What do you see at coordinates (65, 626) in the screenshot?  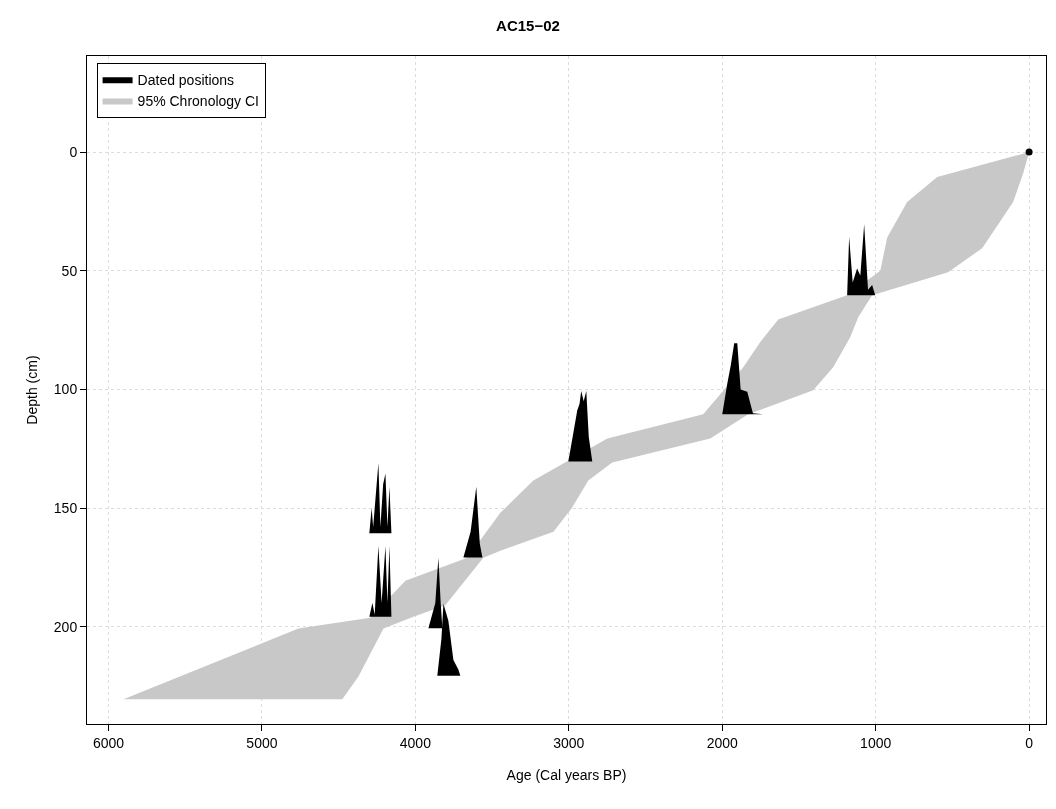 I see `y-tick-label: 200` at bounding box center [65, 626].